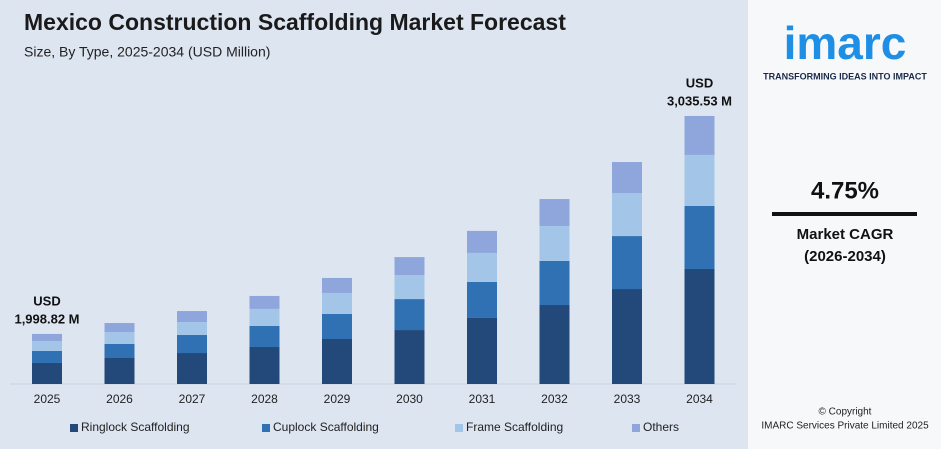 This screenshot has width=941, height=449. Describe the element at coordinates (409, 399) in the screenshot. I see `x-tick-label: 2030` at that location.